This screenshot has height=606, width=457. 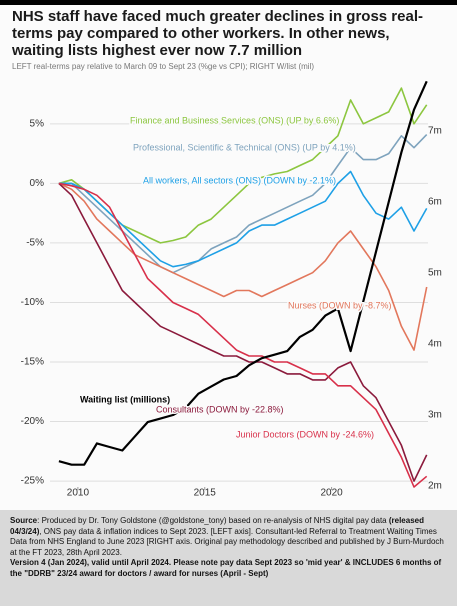 What do you see at coordinates (78, 493) in the screenshot?
I see `x-tick-label: 2010` at bounding box center [78, 493].